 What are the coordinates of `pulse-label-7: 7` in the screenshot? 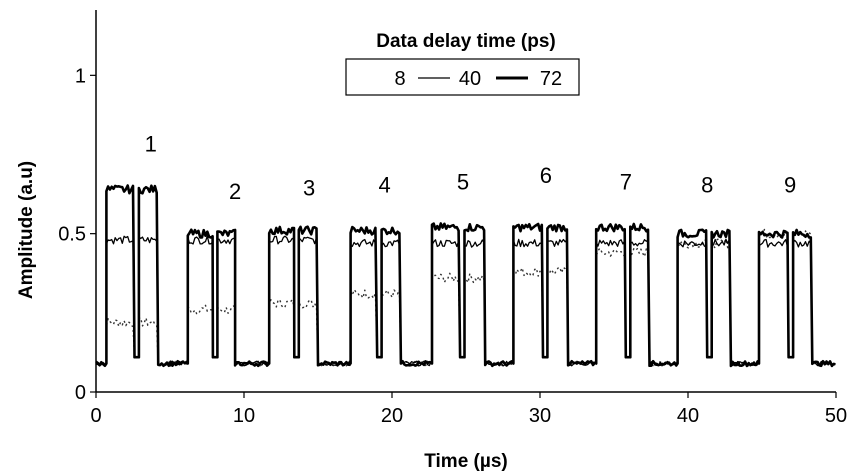 It's located at (626, 181).